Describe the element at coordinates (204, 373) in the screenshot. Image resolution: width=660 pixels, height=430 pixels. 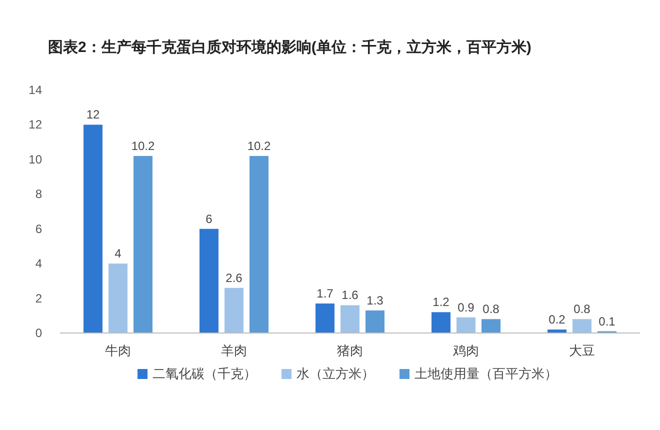
I see `legend-label: 二氧化碳（千克）` at that location.